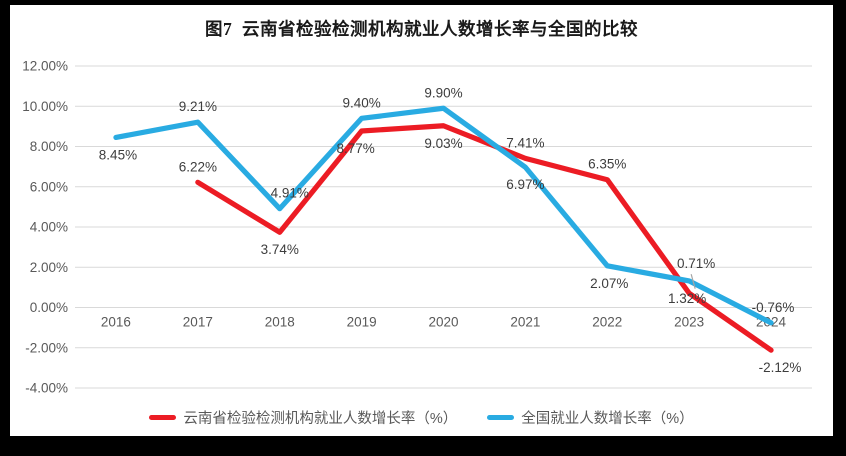 The width and height of the screenshot is (846, 456). What do you see at coordinates (45, 66) in the screenshot?
I see `y-axis-label: 12.00%` at bounding box center [45, 66].